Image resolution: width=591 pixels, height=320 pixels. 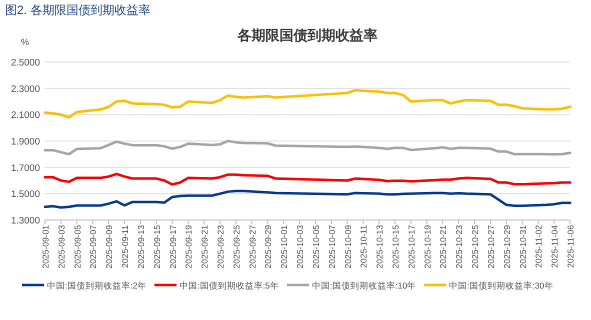 What do you see at coordinates (379, 246) in the screenshot?
I see `x-tick-label: 2025-10-13` at bounding box center [379, 246].